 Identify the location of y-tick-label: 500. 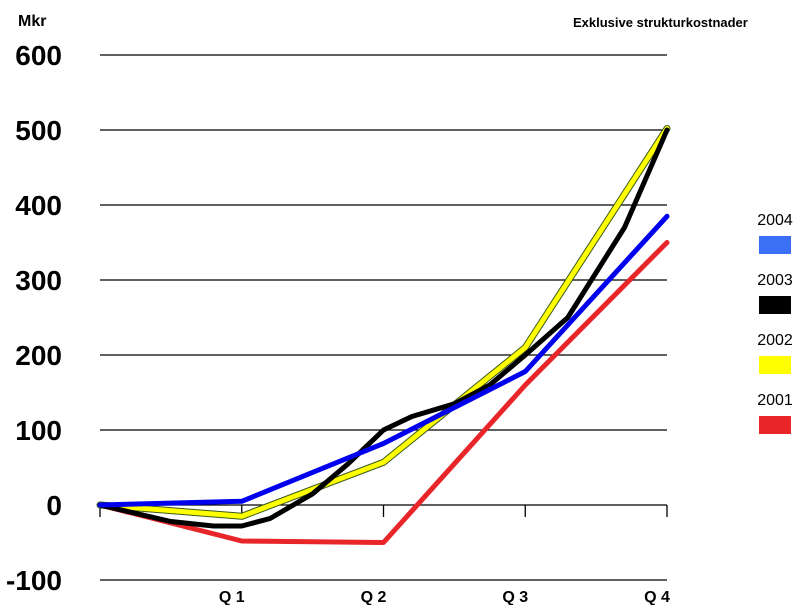
(38, 130).